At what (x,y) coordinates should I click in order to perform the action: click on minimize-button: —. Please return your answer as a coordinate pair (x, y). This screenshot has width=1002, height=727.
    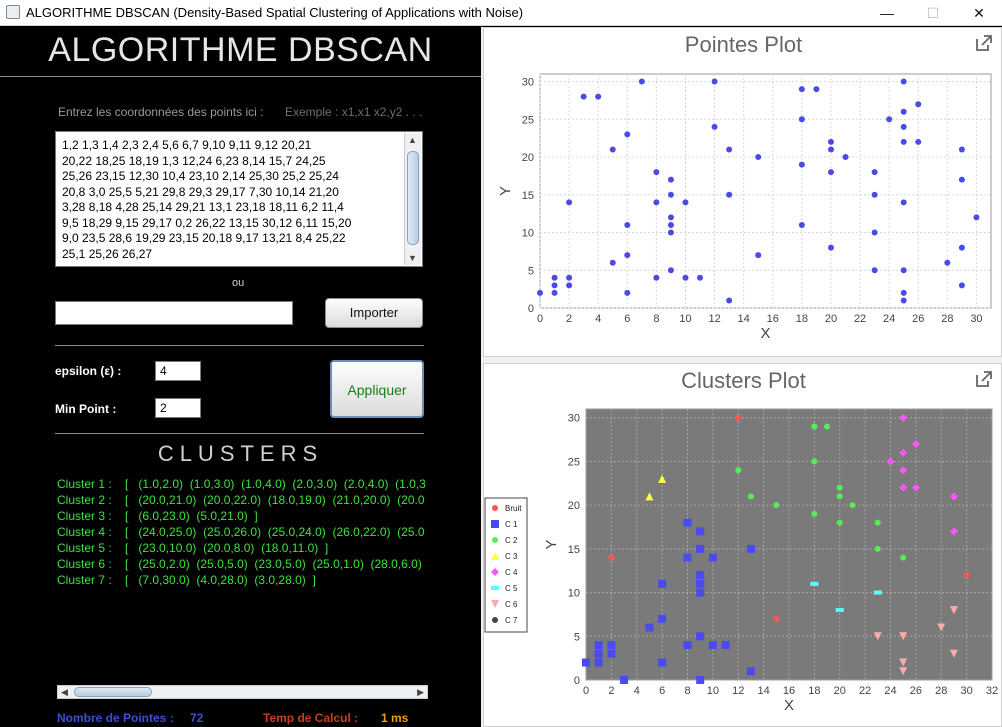
    Looking at the image, I should click on (887, 13).